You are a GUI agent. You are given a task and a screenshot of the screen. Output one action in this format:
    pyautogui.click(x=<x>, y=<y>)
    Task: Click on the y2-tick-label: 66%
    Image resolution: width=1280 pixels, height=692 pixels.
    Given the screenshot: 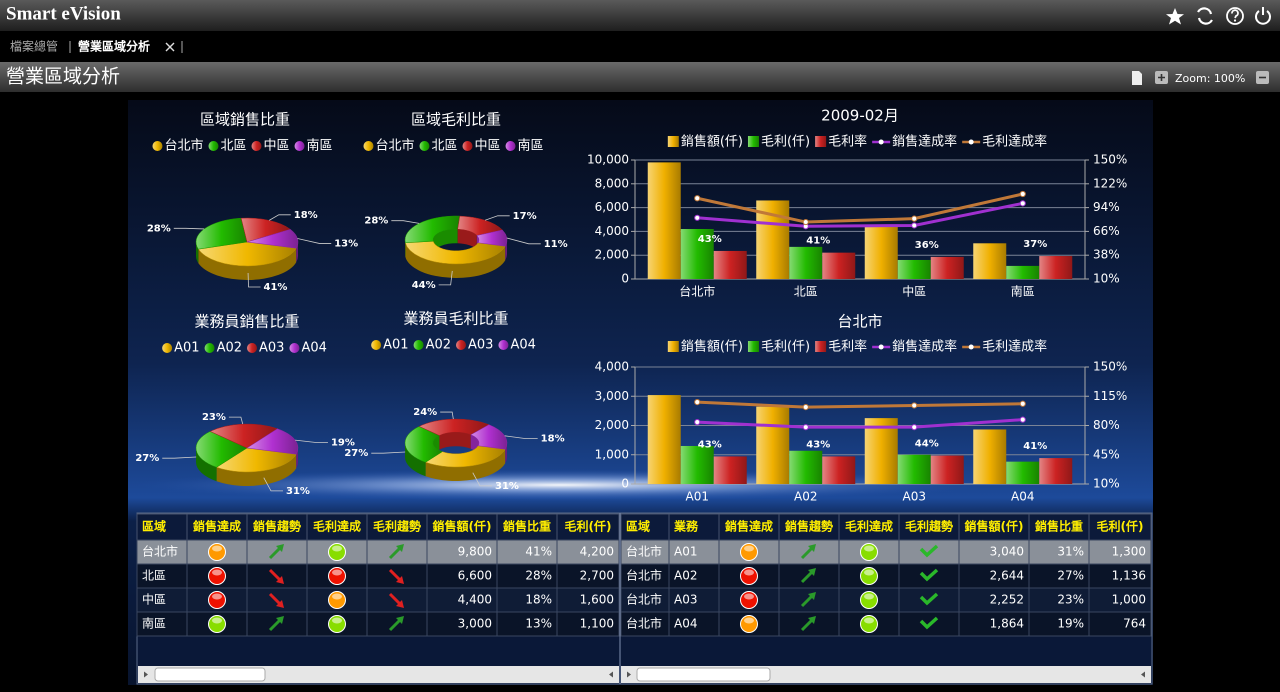 What is the action you would take?
    pyautogui.click(x=1106, y=231)
    